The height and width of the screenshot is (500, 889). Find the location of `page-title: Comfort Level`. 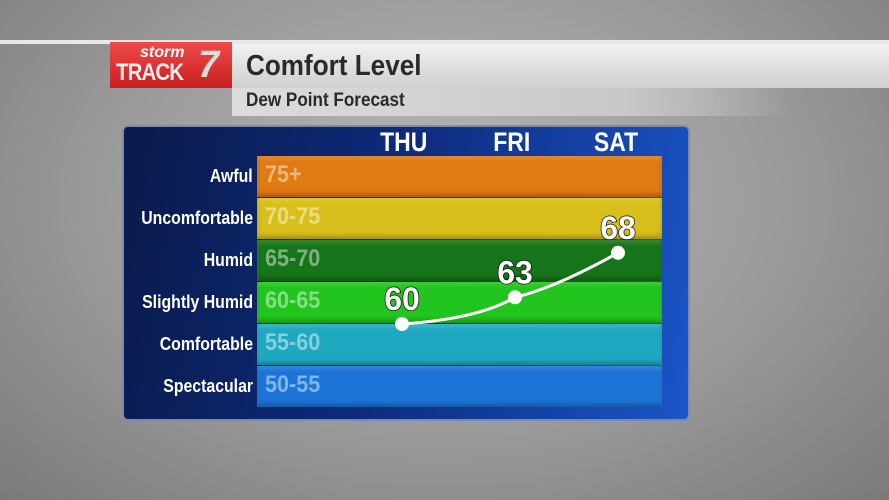

page-title: Comfort Level is located at coordinates (334, 66).